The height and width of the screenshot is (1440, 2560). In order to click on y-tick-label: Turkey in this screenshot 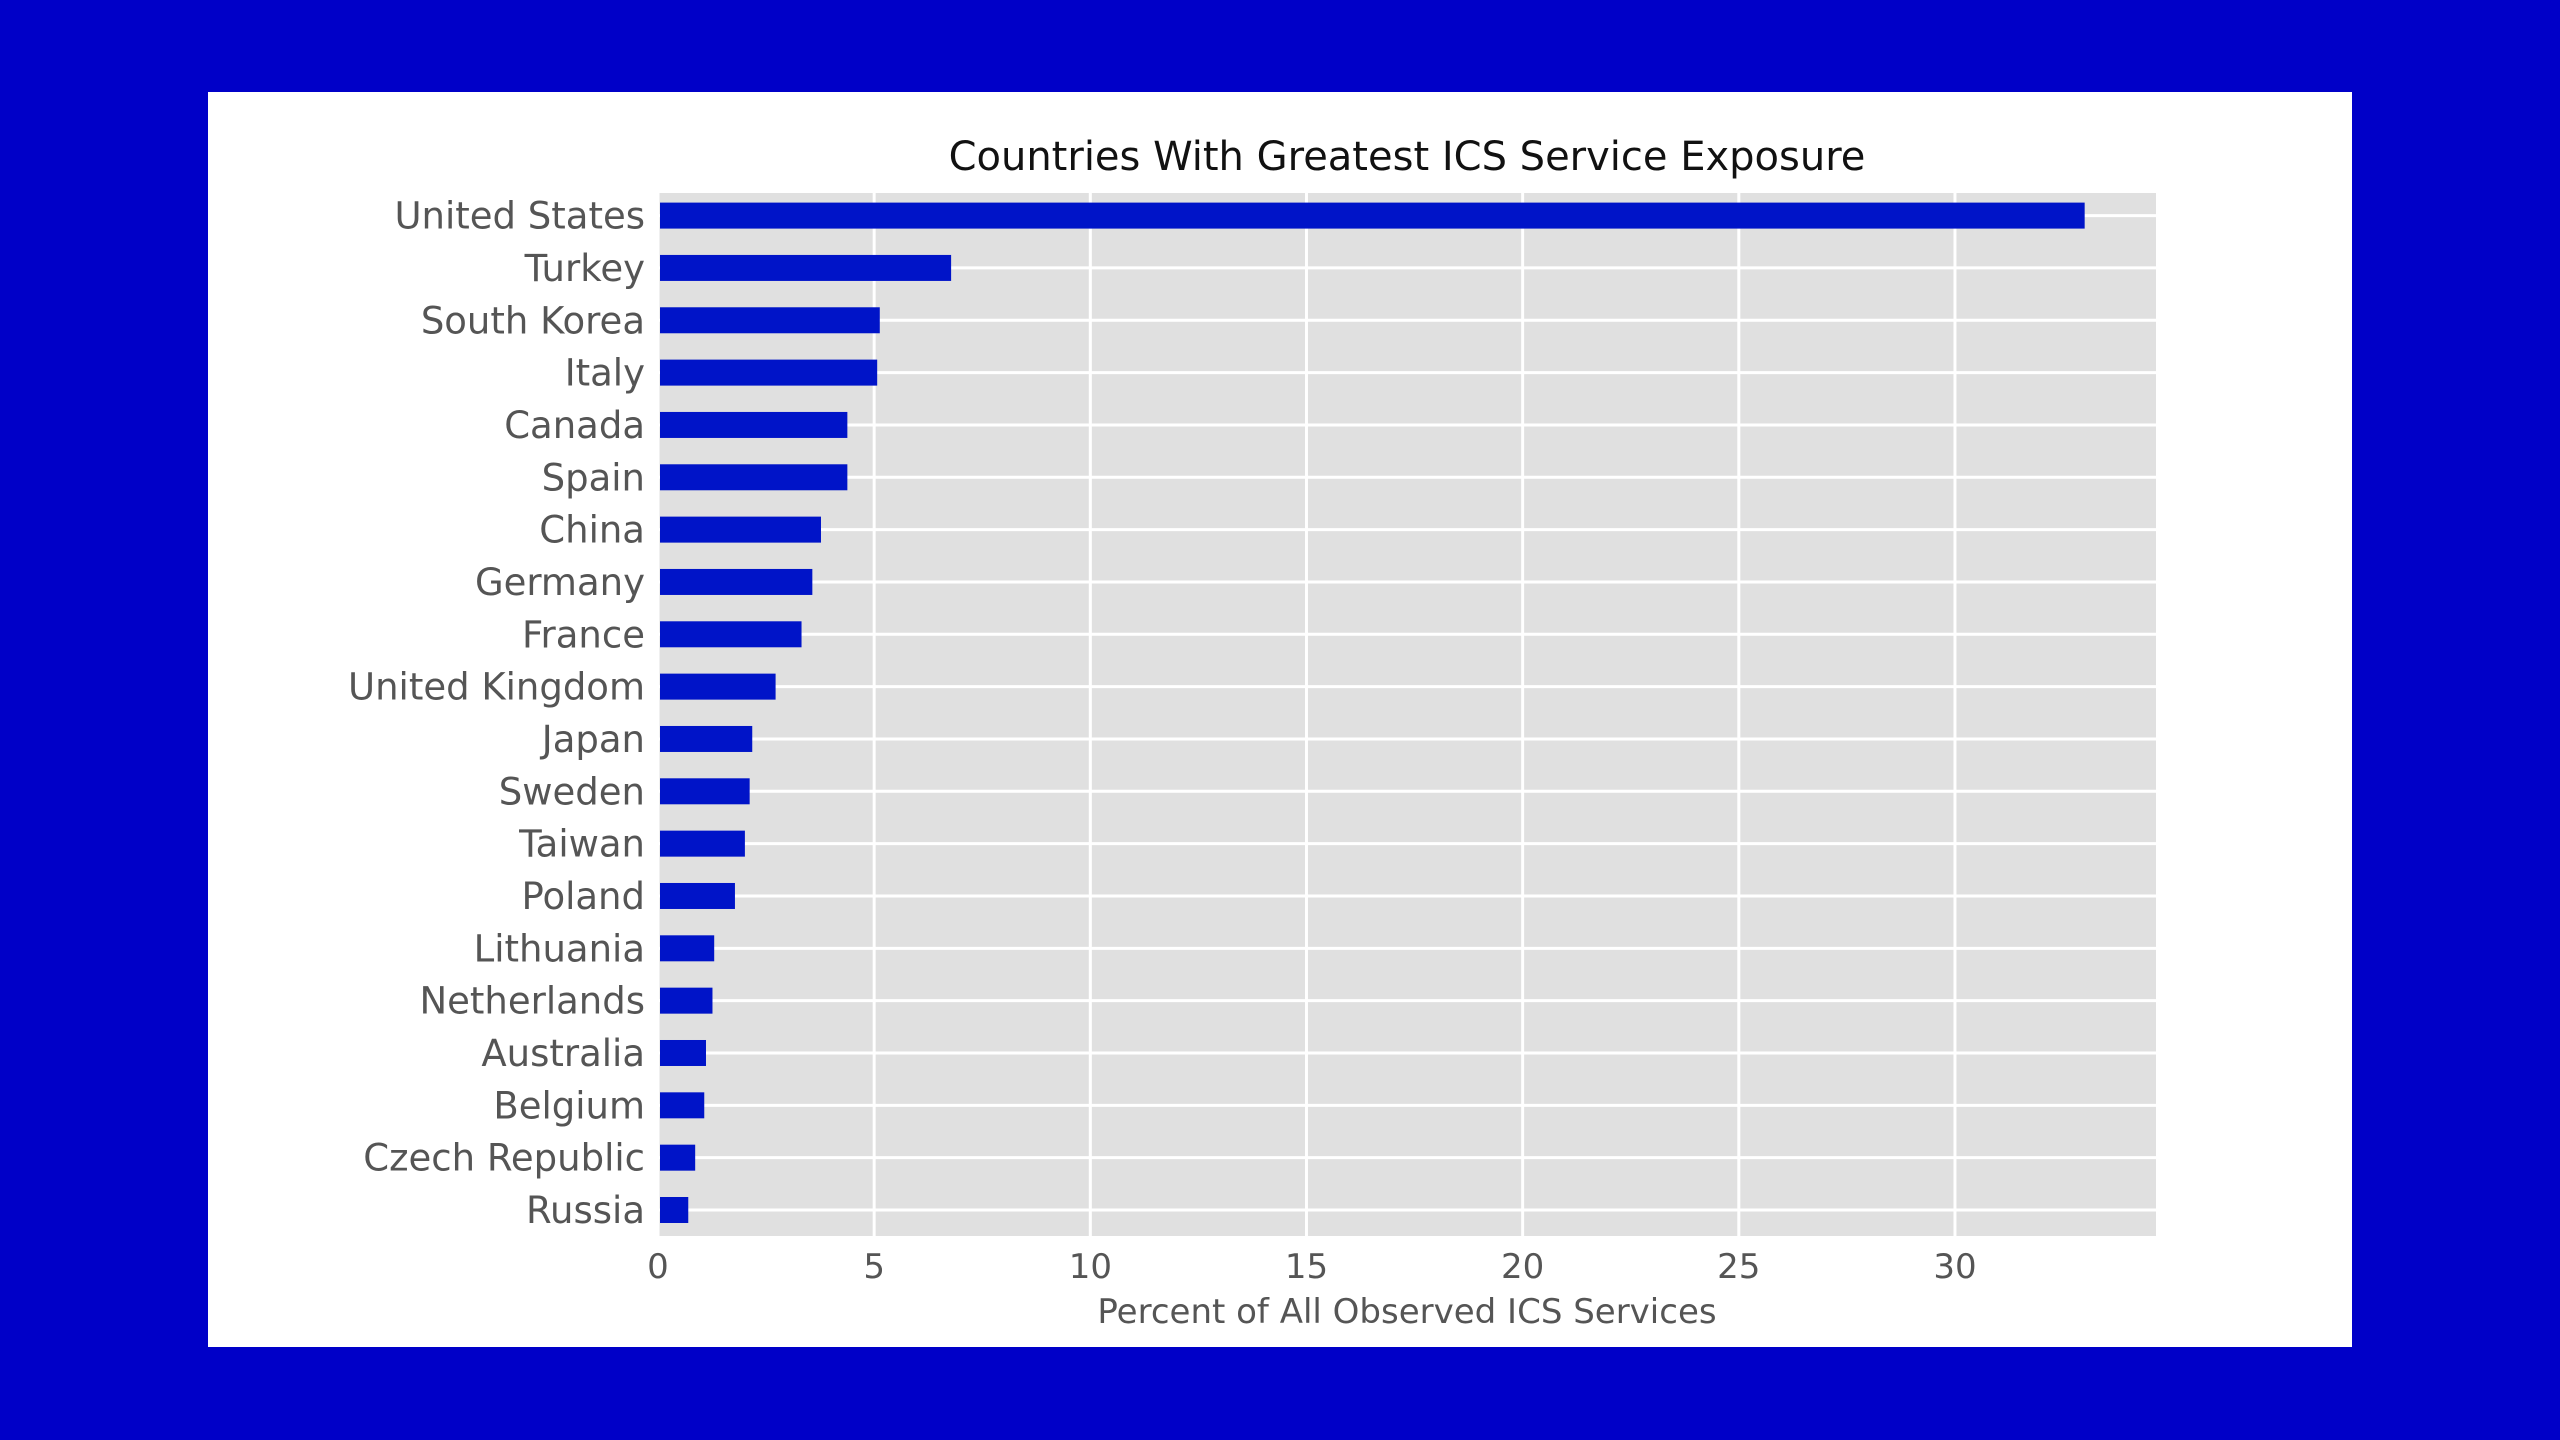, I will do `click(584, 268)`.